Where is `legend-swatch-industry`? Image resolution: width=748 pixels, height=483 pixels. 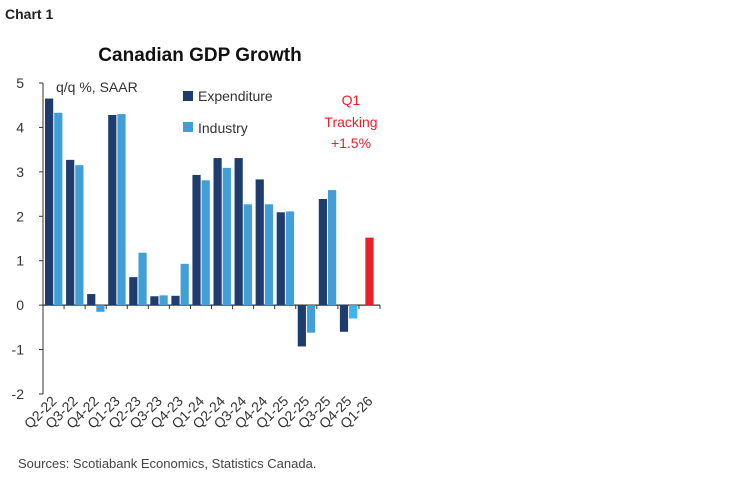 legend-swatch-industry is located at coordinates (188, 127).